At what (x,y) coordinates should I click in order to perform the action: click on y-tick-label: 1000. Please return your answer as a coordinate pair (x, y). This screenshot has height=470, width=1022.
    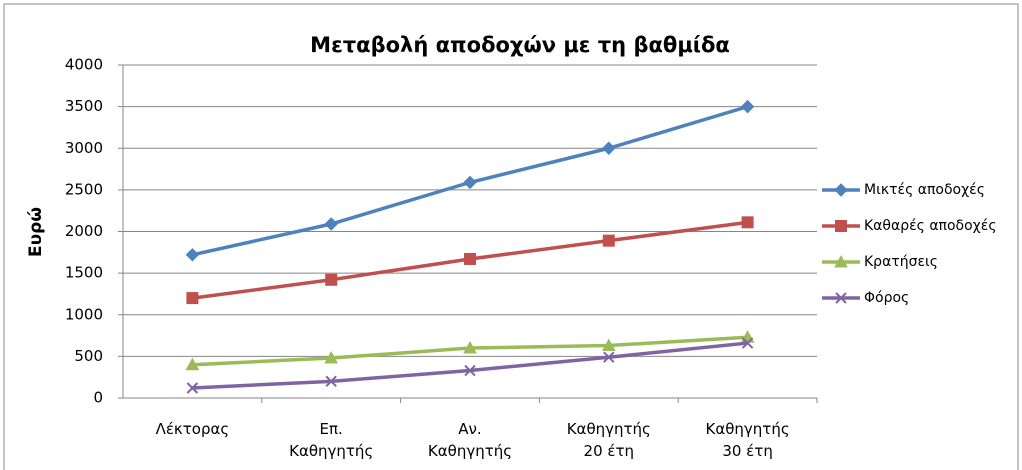
    Looking at the image, I should click on (84, 314).